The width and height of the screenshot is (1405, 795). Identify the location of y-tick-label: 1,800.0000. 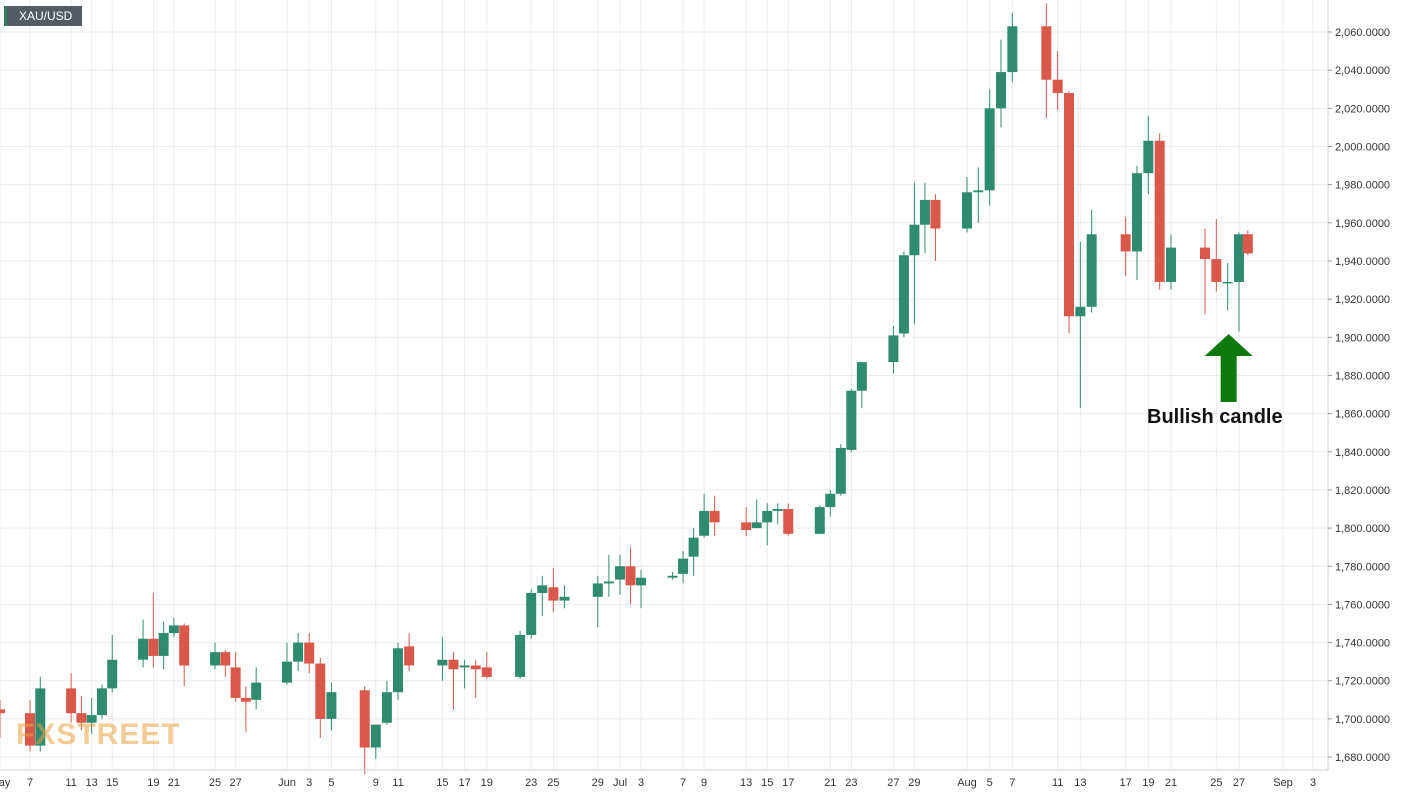
(1362, 529).